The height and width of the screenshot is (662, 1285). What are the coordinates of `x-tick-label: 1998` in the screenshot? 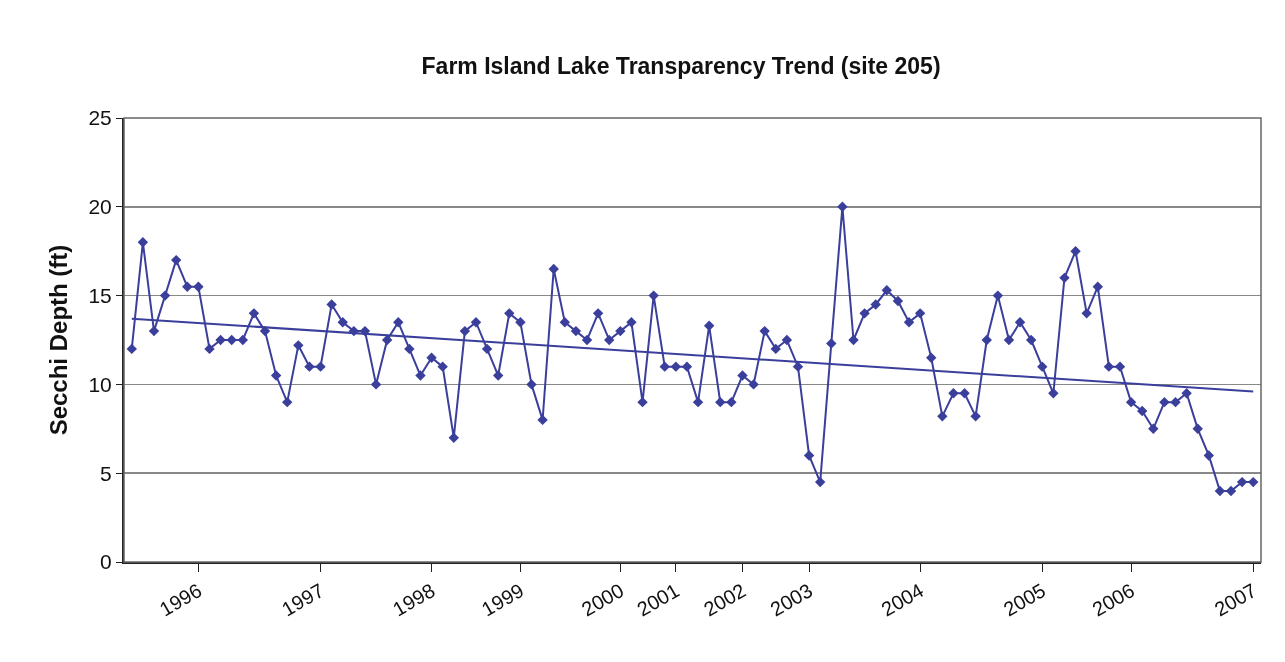 It's located at (414, 600).